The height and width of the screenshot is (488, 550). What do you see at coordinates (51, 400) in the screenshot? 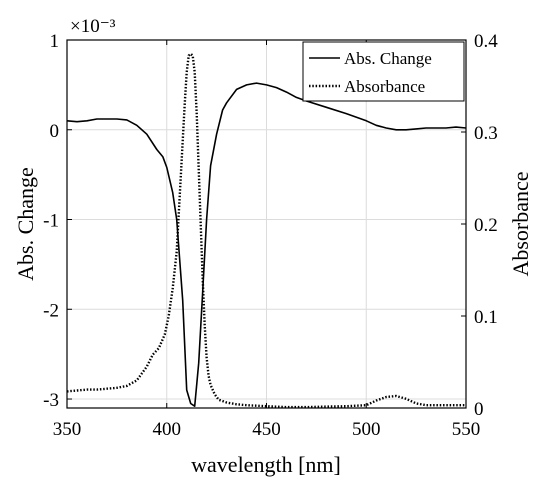
I see `y-left-tick-label: -3` at bounding box center [51, 400].